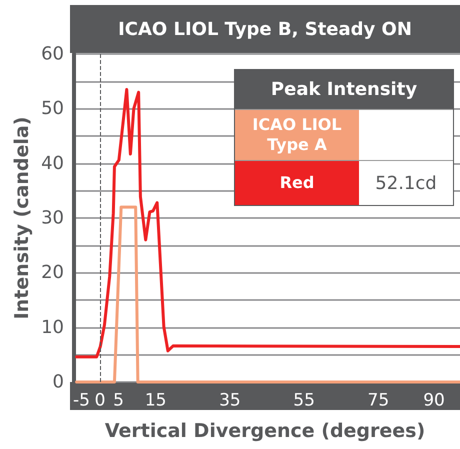 This screenshot has width=460, height=449. Describe the element at coordinates (52, 218) in the screenshot. I see `y-tick-label: 30` at that location.